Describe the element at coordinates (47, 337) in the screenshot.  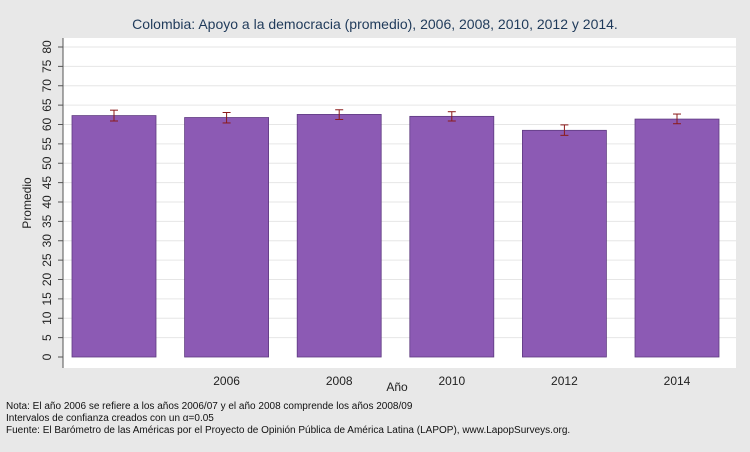
I see `y-tick-label: 5` at that location.